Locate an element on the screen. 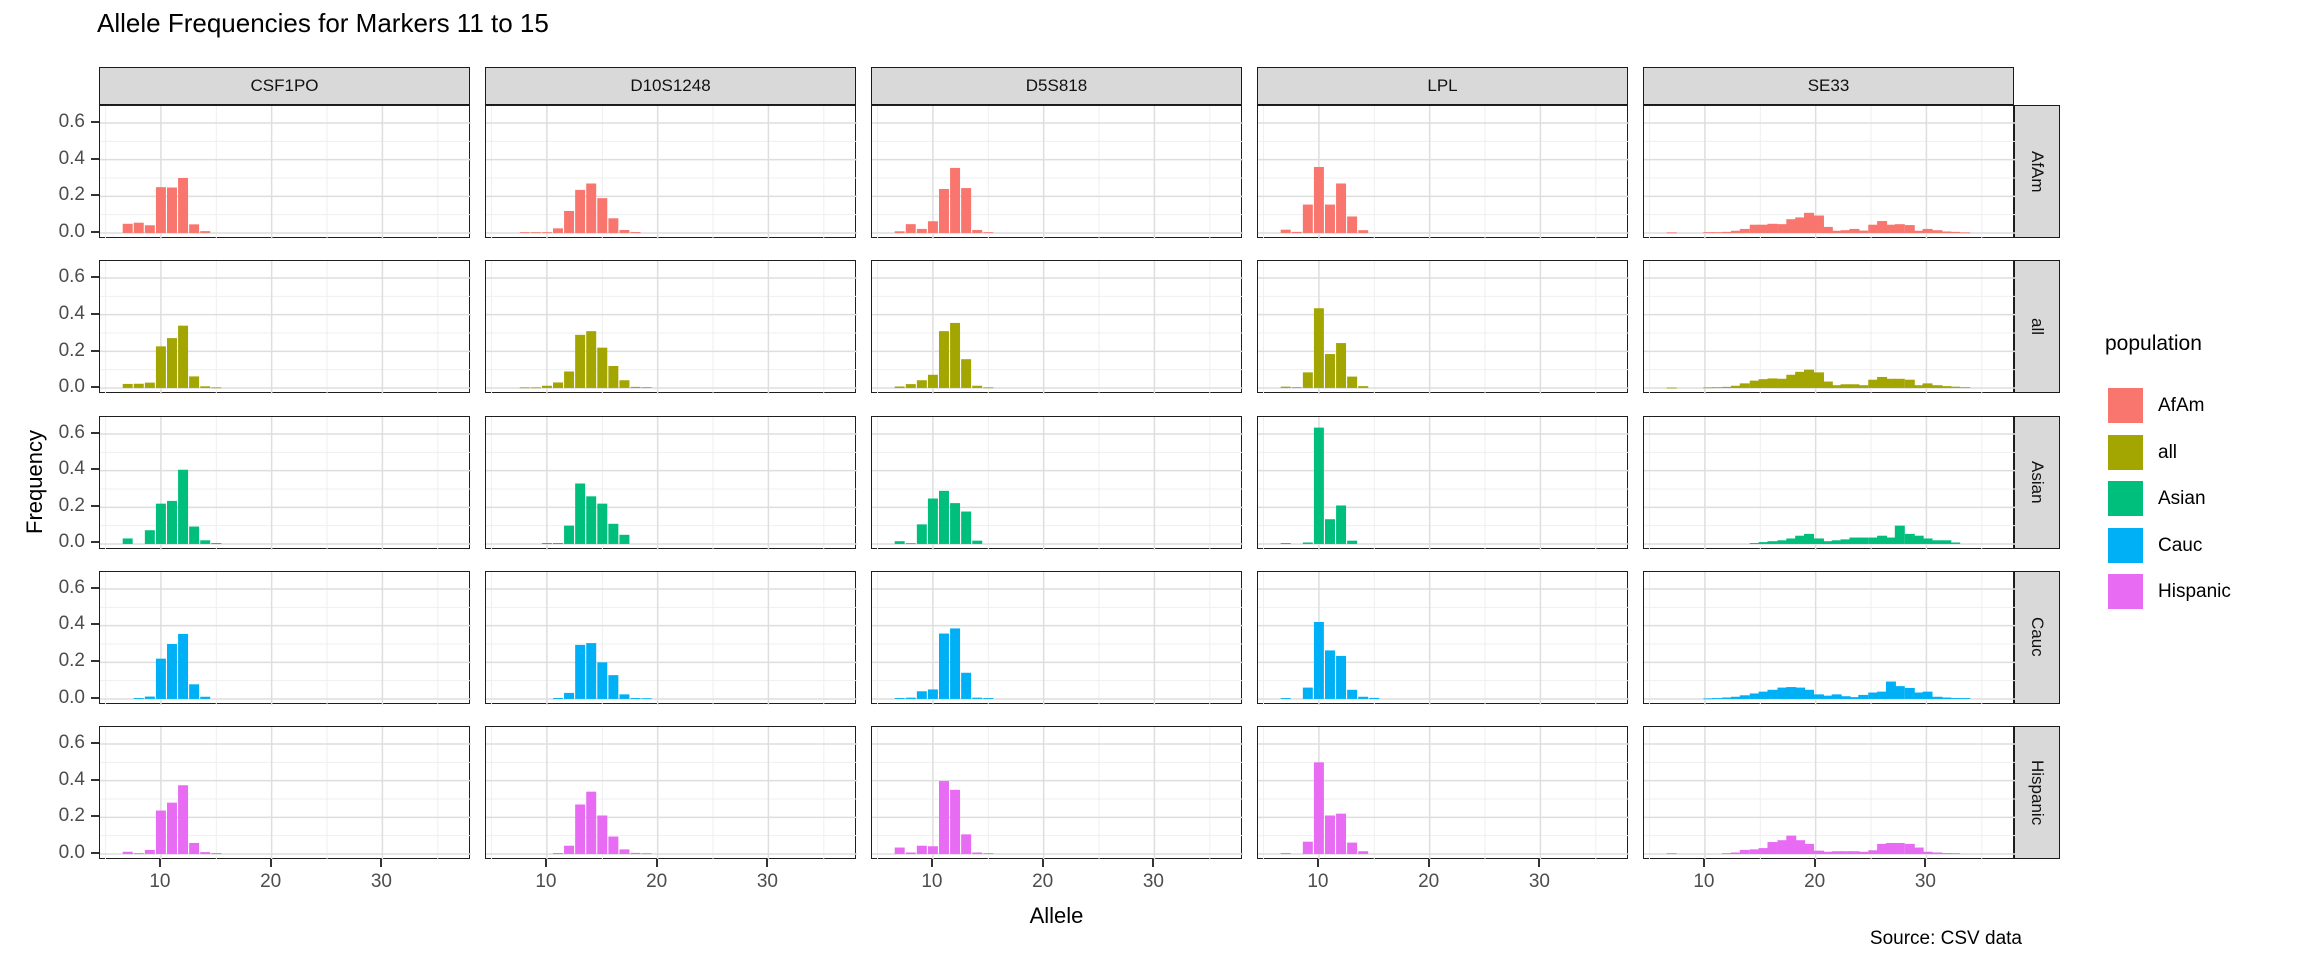  facet-column-strip-d5s818: D5S818 is located at coordinates (1056, 86).